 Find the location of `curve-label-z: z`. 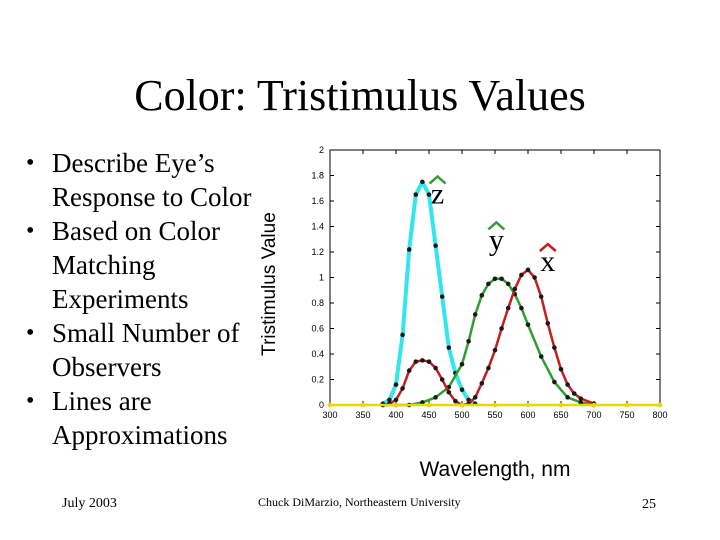

curve-label-z: z is located at coordinates (437, 194).